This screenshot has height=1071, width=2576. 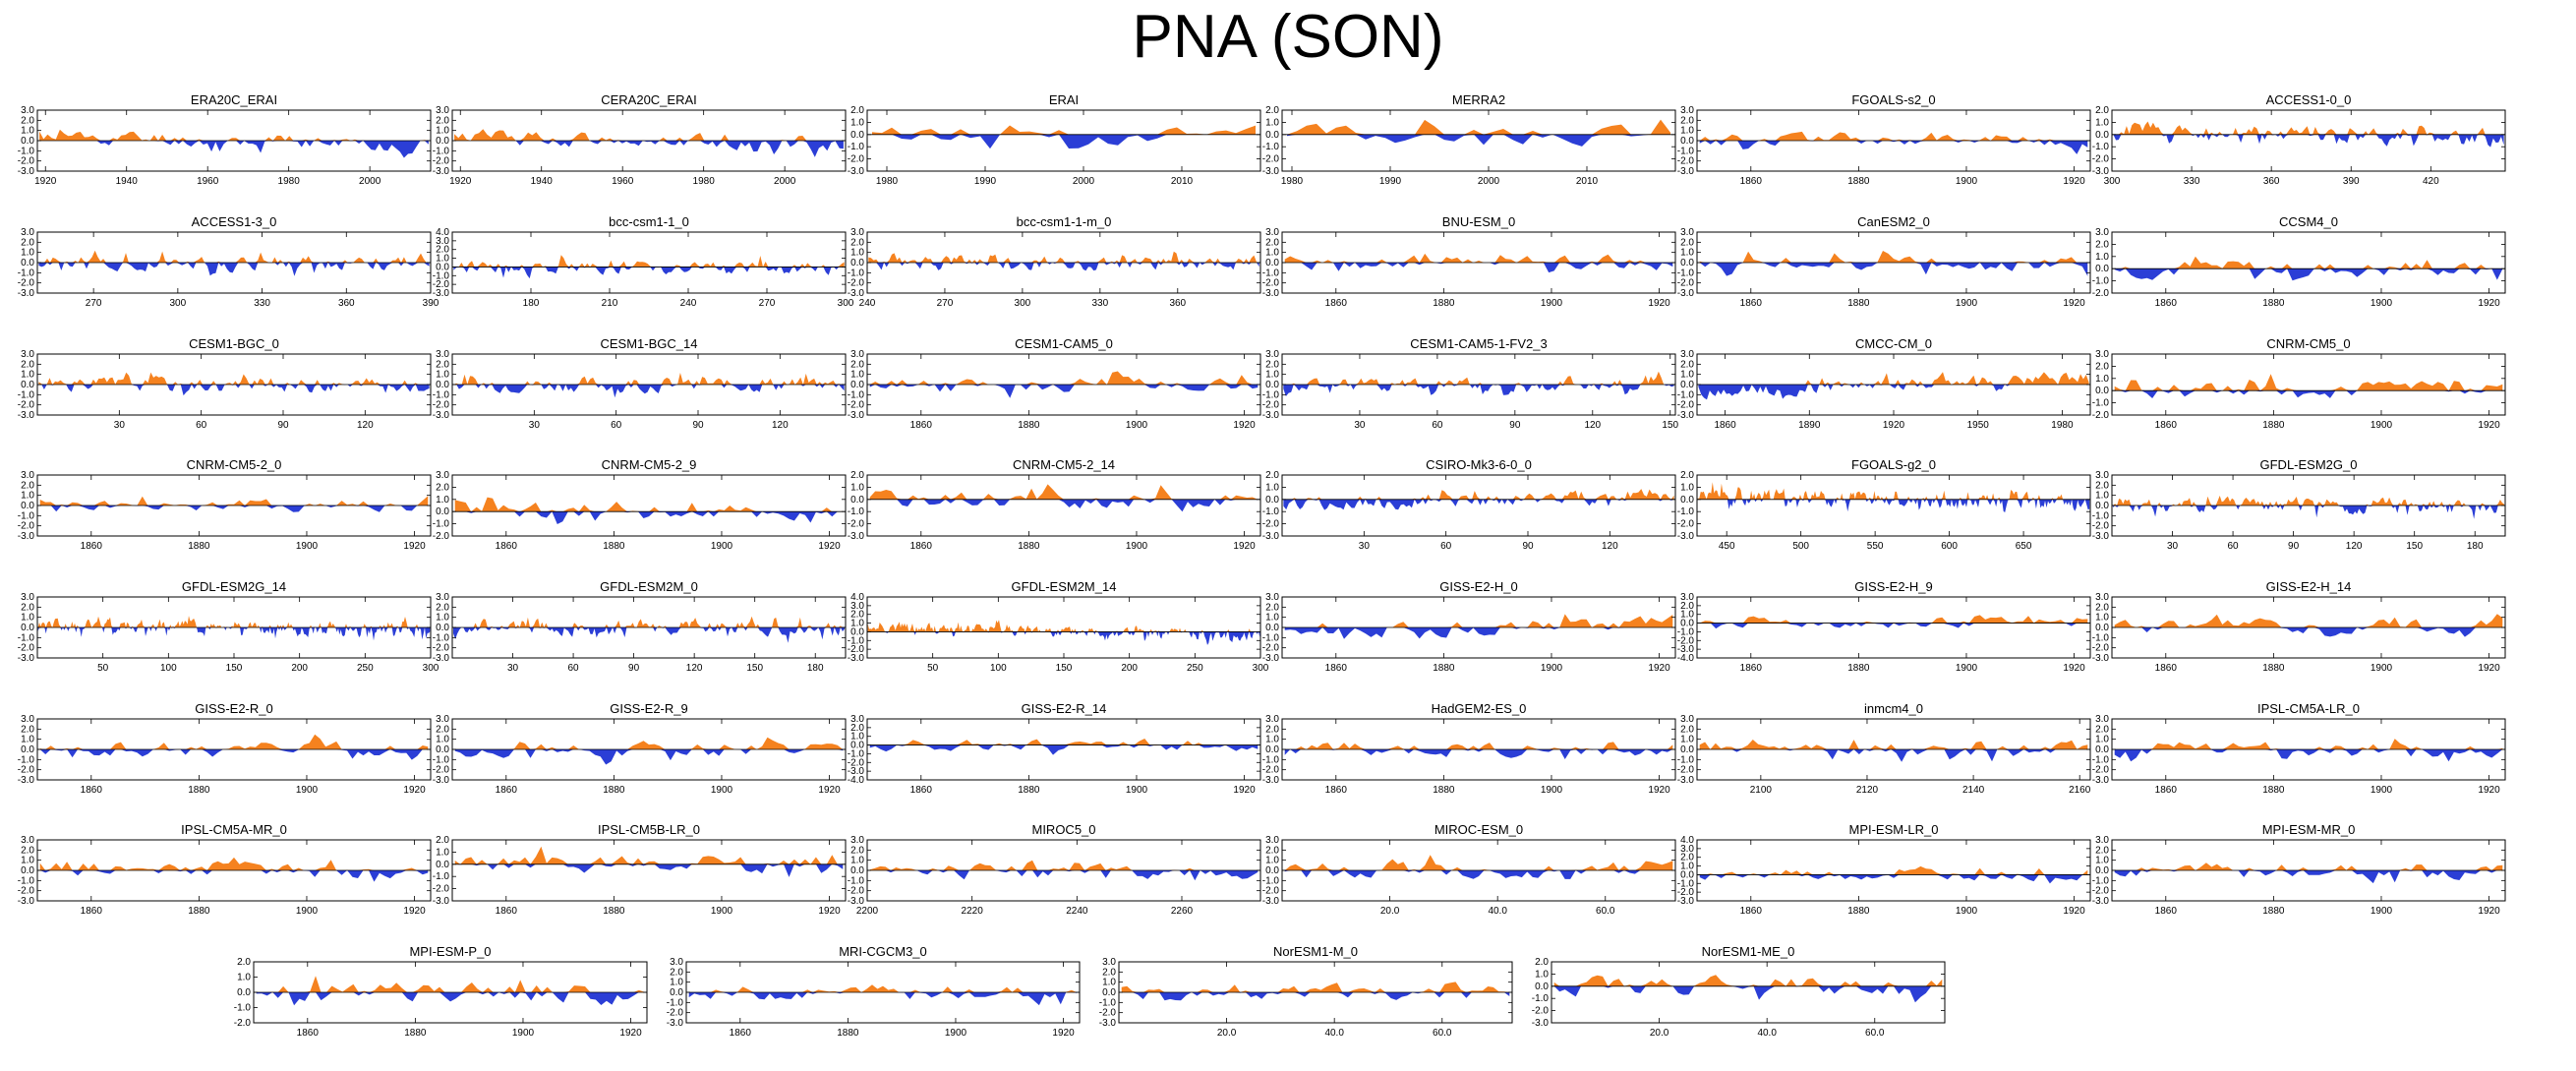 I want to click on x-tick-label: 270, so click(x=94, y=303).